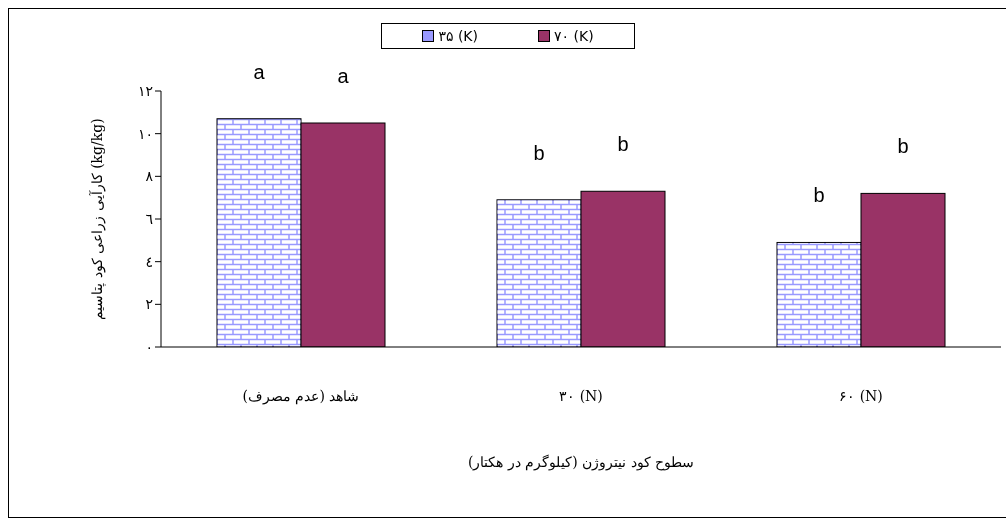 Image resolution: width=1006 pixels, height=520 pixels. What do you see at coordinates (149, 218) in the screenshot?
I see `y-tick-label: ٦` at bounding box center [149, 218].